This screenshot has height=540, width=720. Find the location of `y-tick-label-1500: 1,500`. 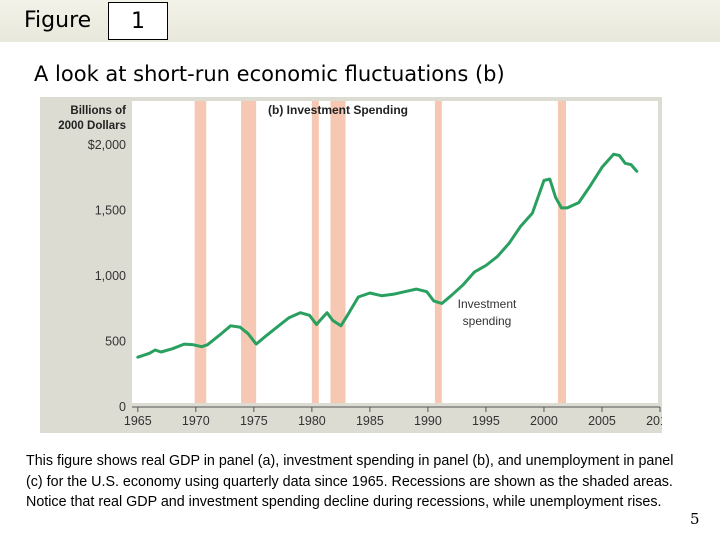

y-tick-label-1500: 1,500 is located at coordinates (110, 211).